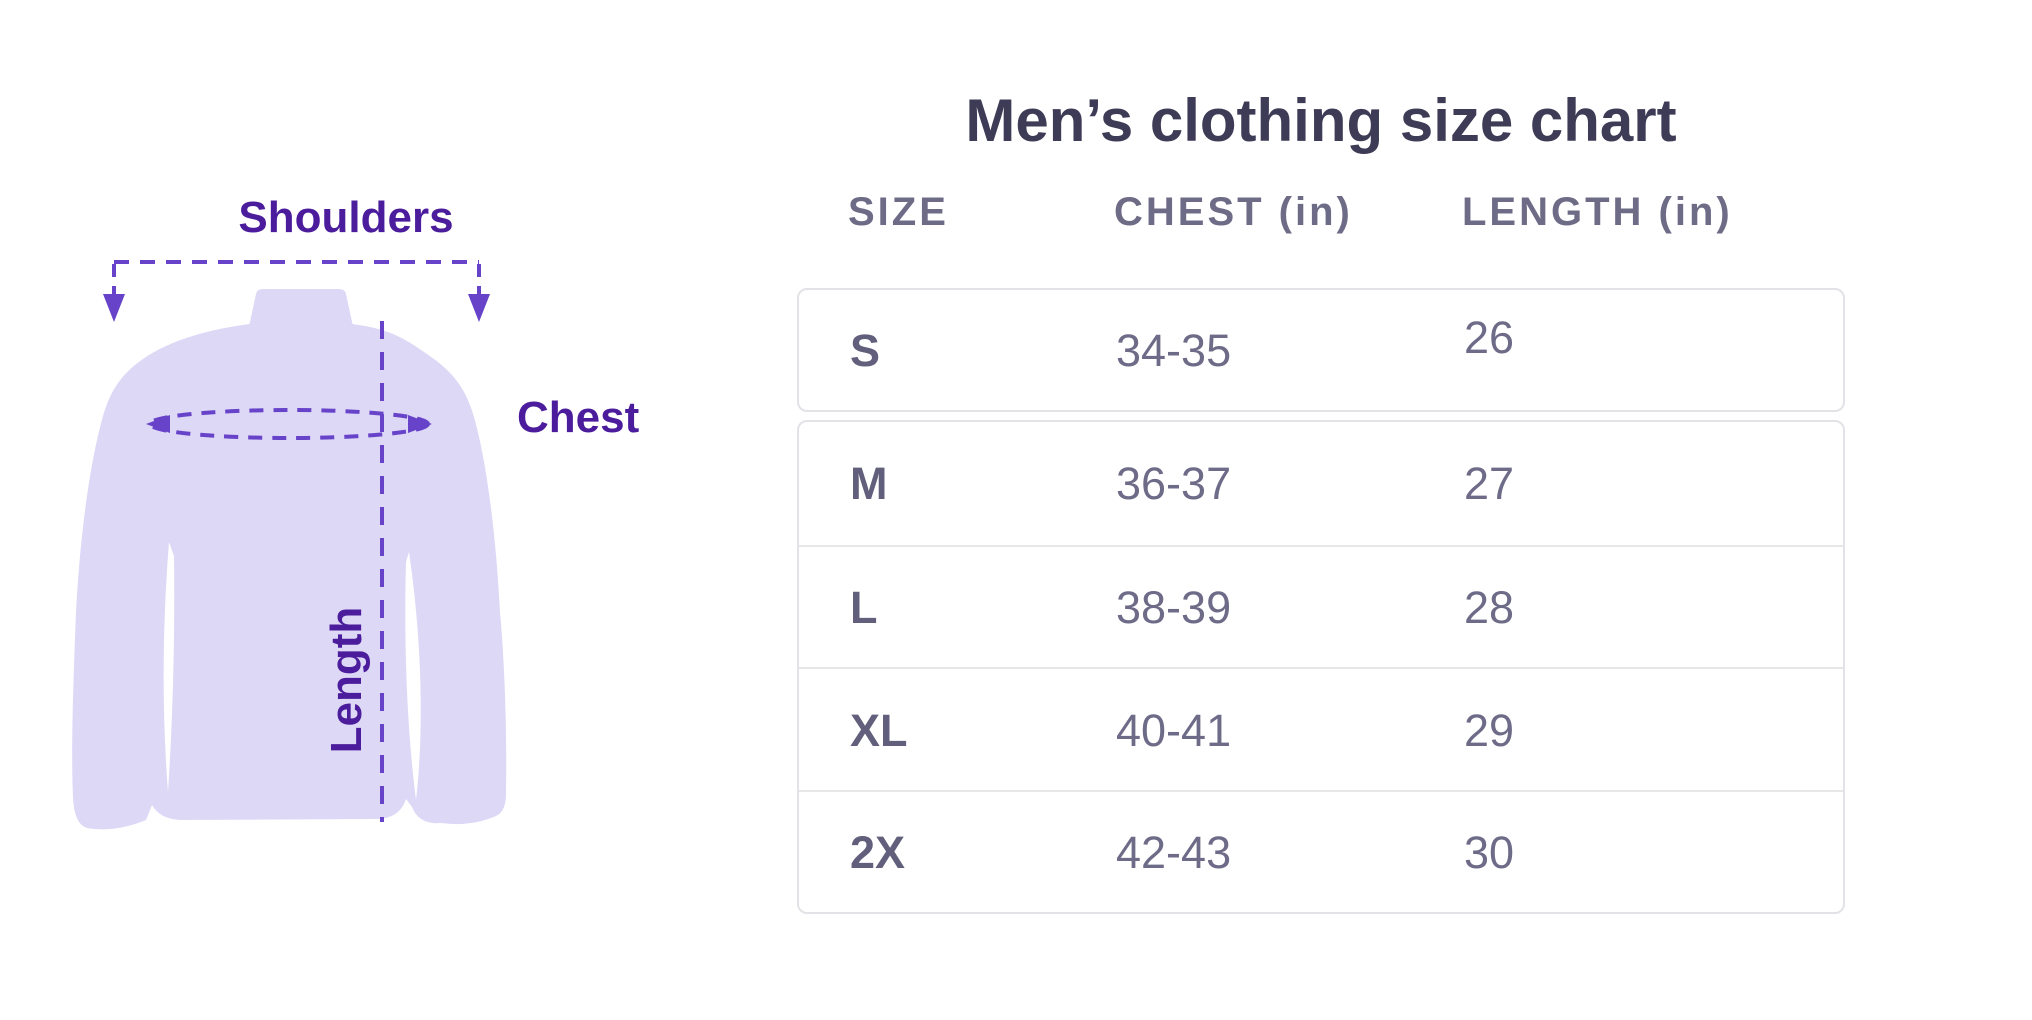 The image size is (2032, 1020). What do you see at coordinates (420, 424) in the screenshot?
I see `chest-arrow-right-icon` at bounding box center [420, 424].